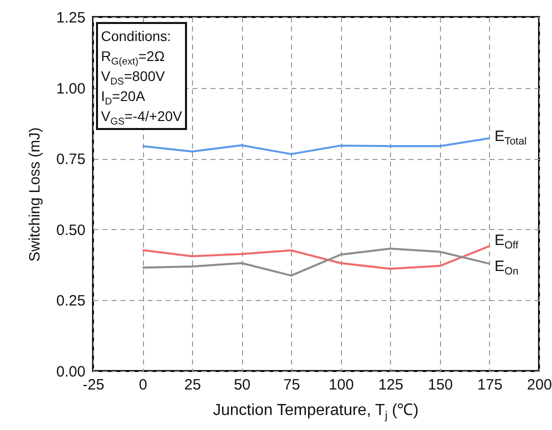 The image size is (552, 430). I want to click on x-tick-label: 200, so click(539, 385).